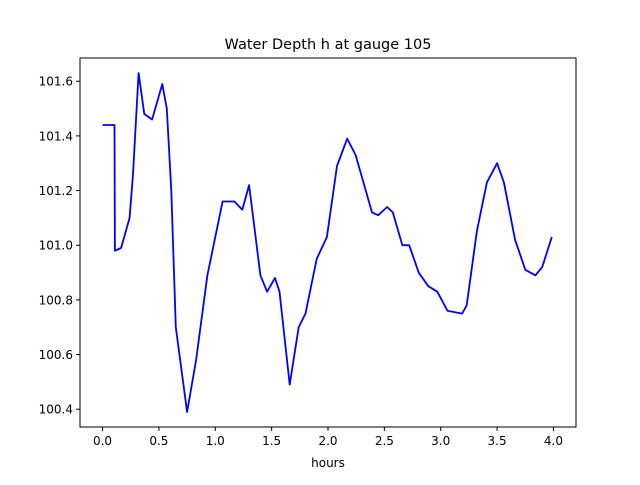 This screenshot has height=485, width=640. Describe the element at coordinates (553, 441) in the screenshot. I see `x-tick-label: 4.0` at that location.